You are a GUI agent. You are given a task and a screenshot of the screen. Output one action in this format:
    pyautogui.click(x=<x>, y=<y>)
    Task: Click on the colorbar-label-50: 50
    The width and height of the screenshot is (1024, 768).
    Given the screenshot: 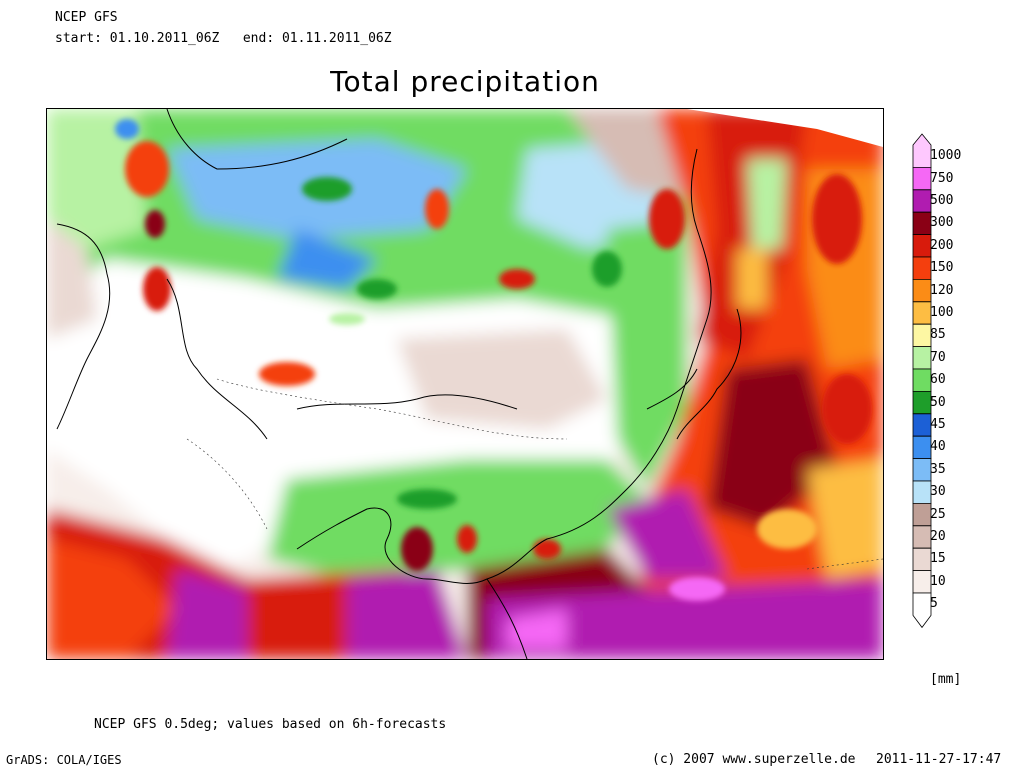 What is the action you would take?
    pyautogui.click(x=938, y=402)
    